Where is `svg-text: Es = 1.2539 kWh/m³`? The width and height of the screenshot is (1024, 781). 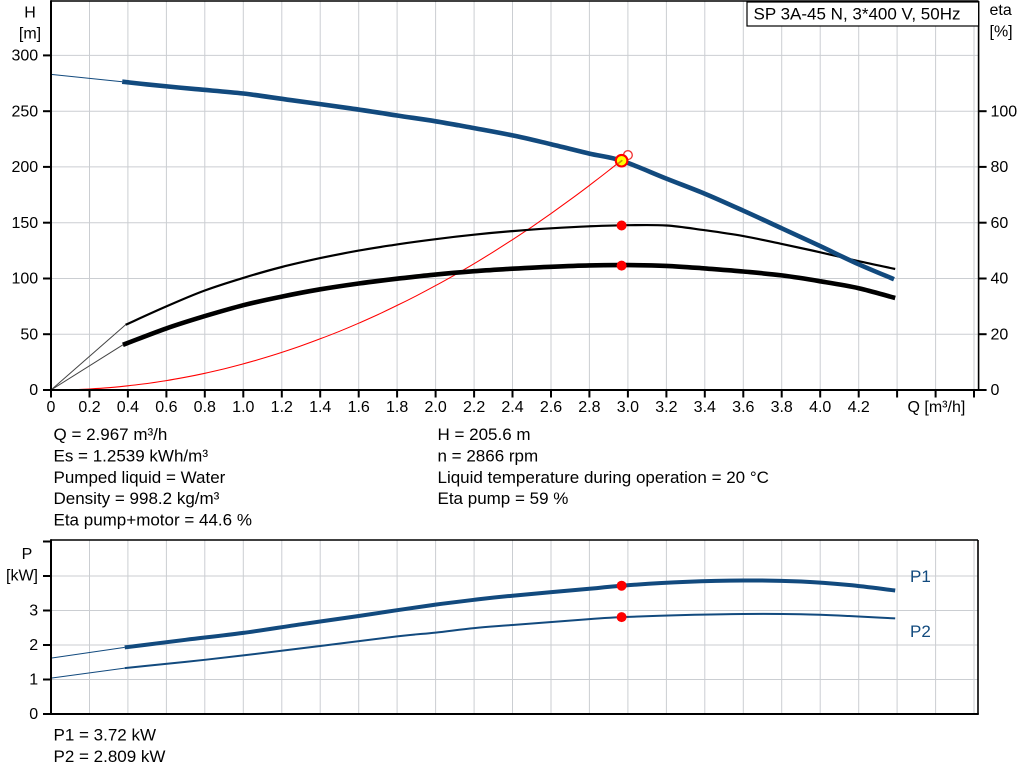 svg-text: Es = 1.2539 kWh/m³ is located at coordinates (131, 456).